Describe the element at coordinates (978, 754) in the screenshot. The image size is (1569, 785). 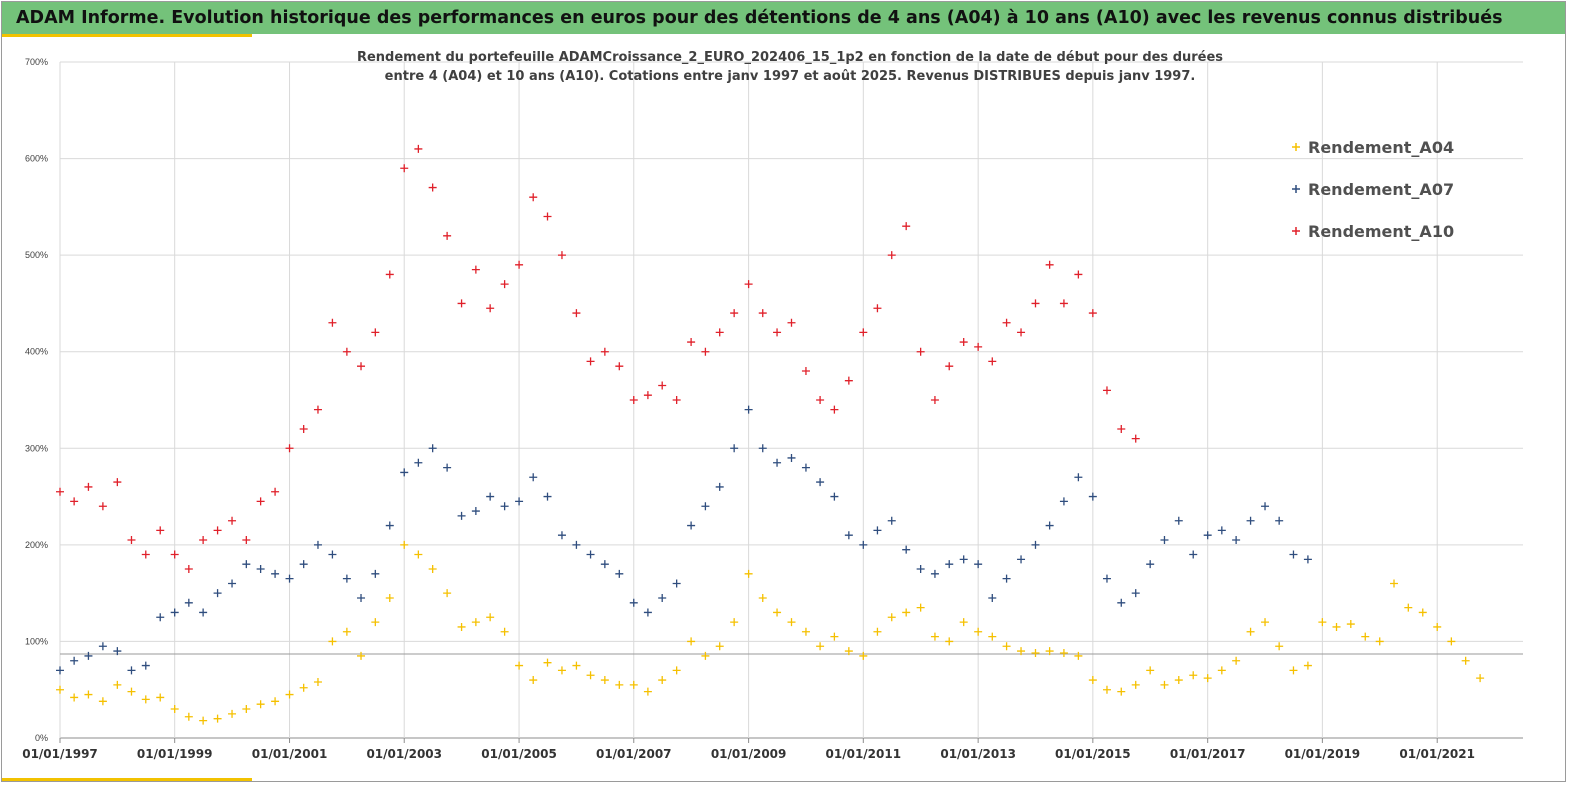
I see `x-tick-label: 01/01/2013` at that location.